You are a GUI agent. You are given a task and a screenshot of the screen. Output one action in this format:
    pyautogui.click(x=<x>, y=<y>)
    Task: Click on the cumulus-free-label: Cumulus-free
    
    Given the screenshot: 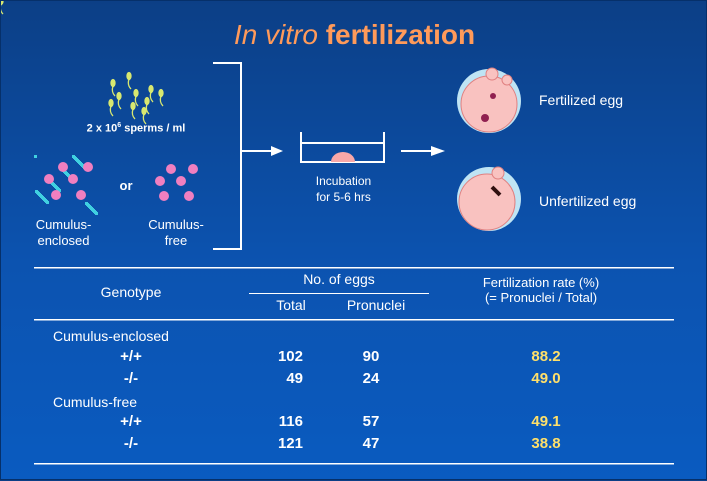 What is the action you would take?
    pyautogui.click(x=176, y=233)
    